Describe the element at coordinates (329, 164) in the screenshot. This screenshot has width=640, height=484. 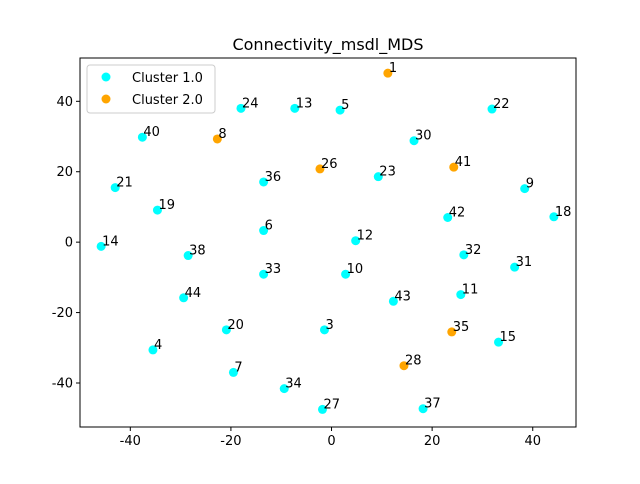
I see `point-label: 26` at that location.